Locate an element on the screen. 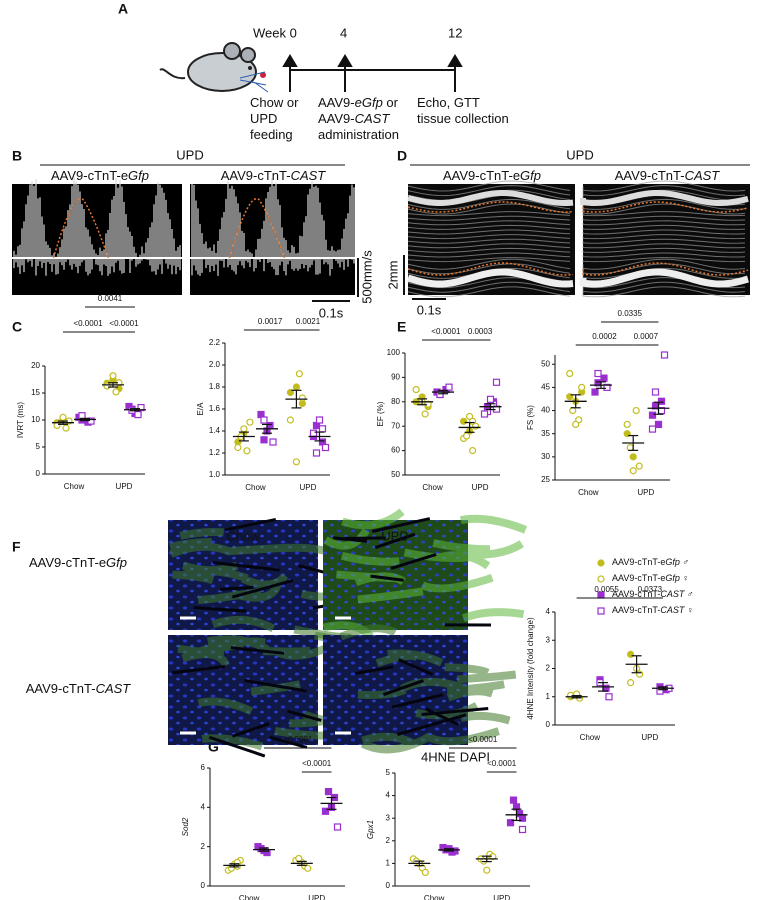 The image size is (777, 900). p-value: 0.0003 is located at coordinates (480, 331).